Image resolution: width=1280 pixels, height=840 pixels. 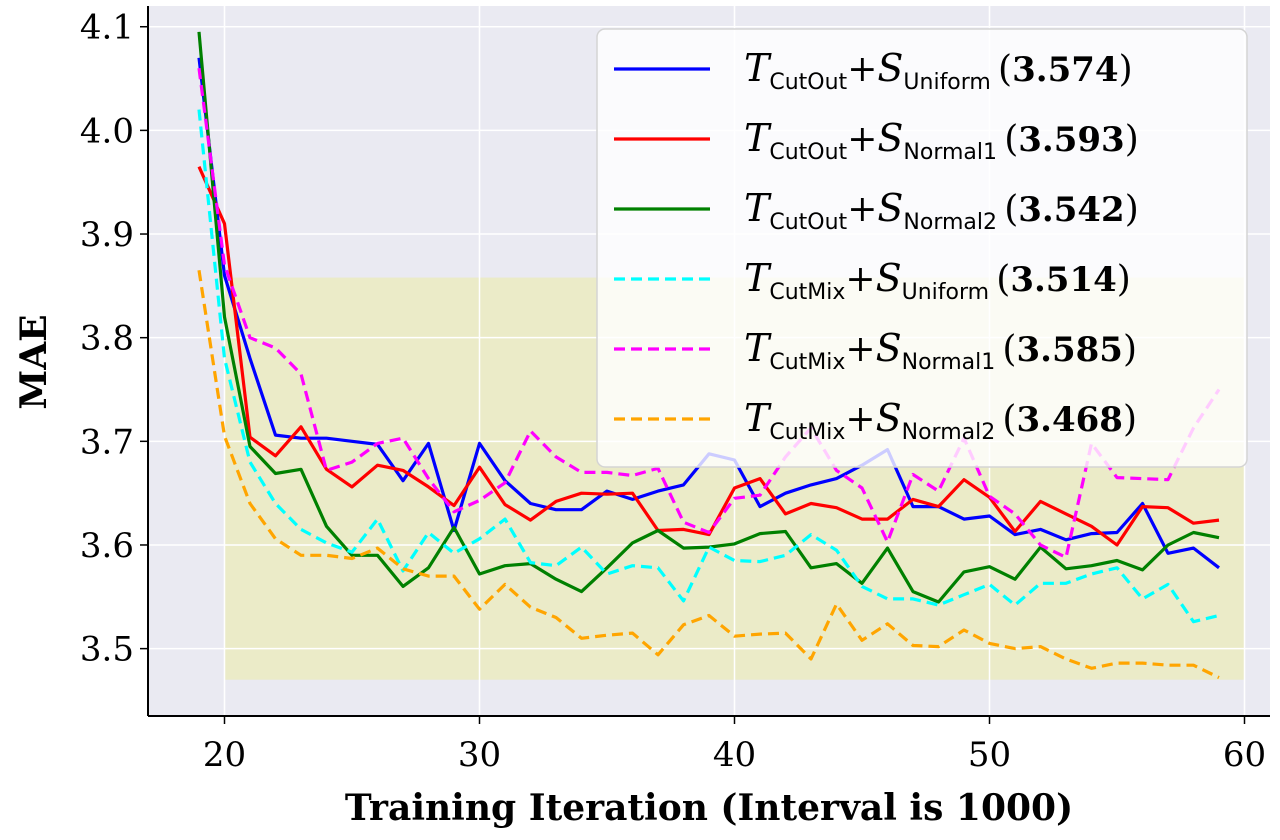 I want to click on x-axis-ticks: 20 30 40 50 60, so click(x=734, y=745).